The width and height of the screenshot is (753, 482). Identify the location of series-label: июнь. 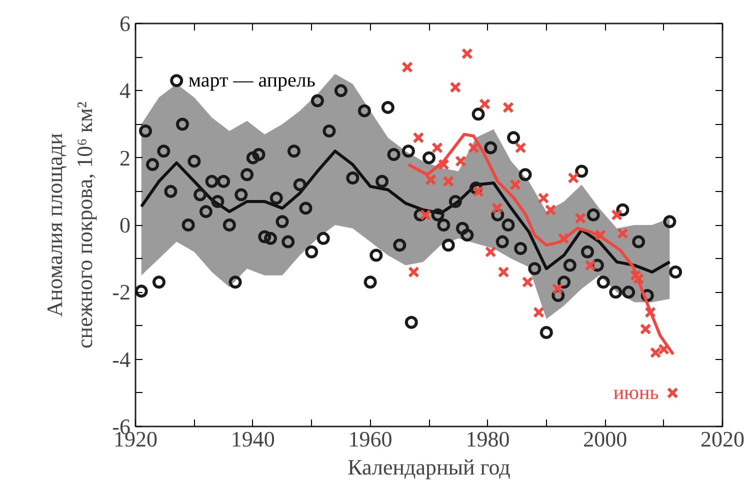
(636, 393).